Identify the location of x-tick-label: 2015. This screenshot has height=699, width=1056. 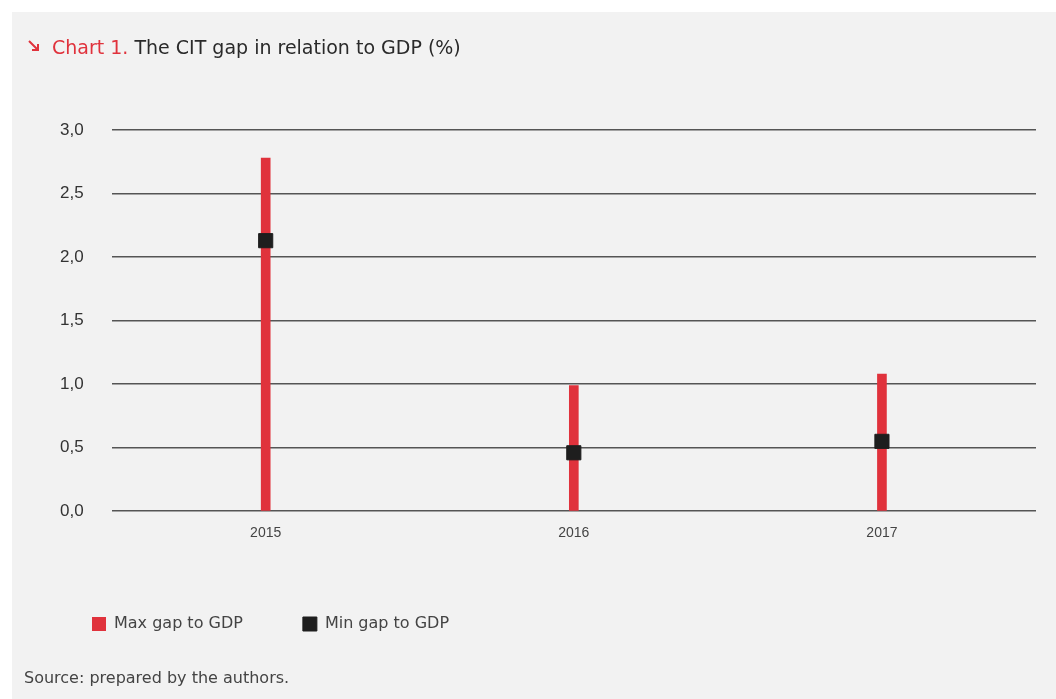
(266, 532).